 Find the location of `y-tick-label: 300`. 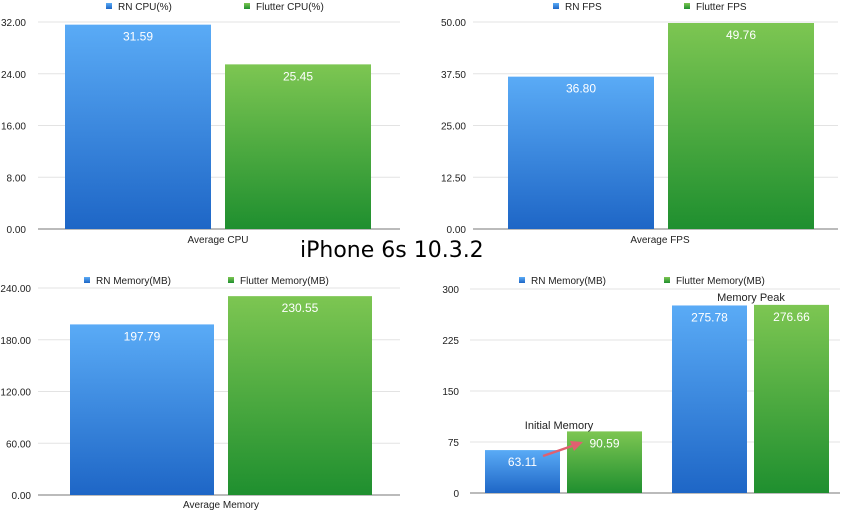

y-tick-label: 300 is located at coordinates (450, 290).